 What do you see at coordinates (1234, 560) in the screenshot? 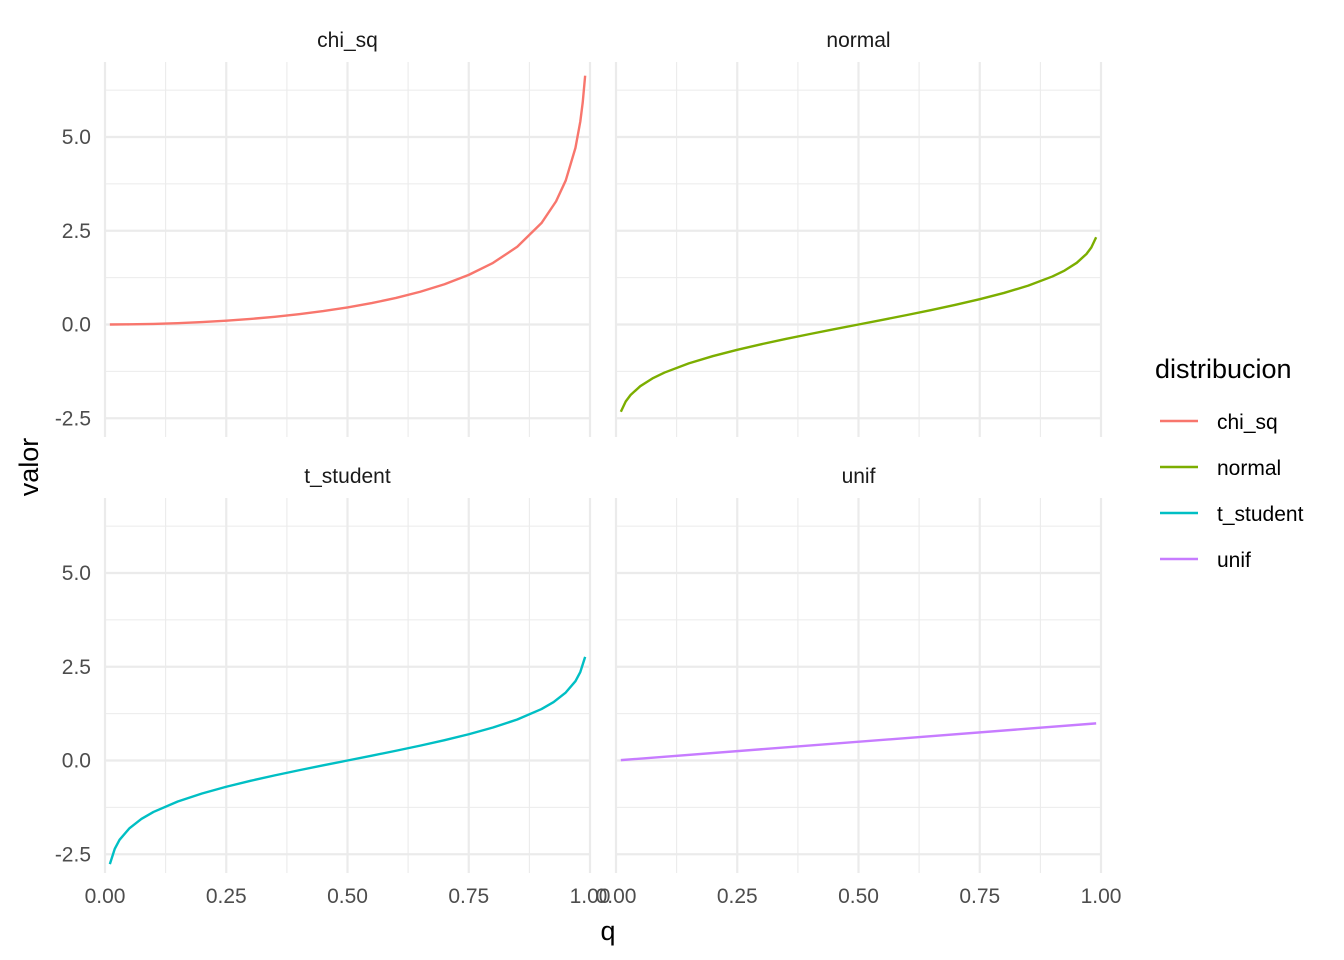
I see `legend-label-unif: unif` at bounding box center [1234, 560].